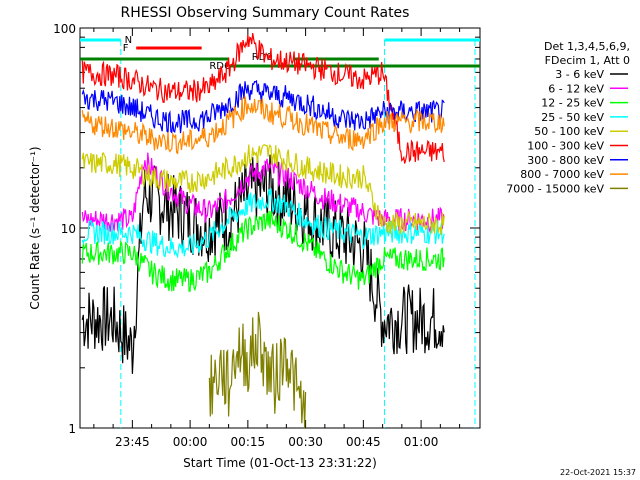  What do you see at coordinates (363, 442) in the screenshot?
I see `x-tick-label: 00:45` at bounding box center [363, 442].